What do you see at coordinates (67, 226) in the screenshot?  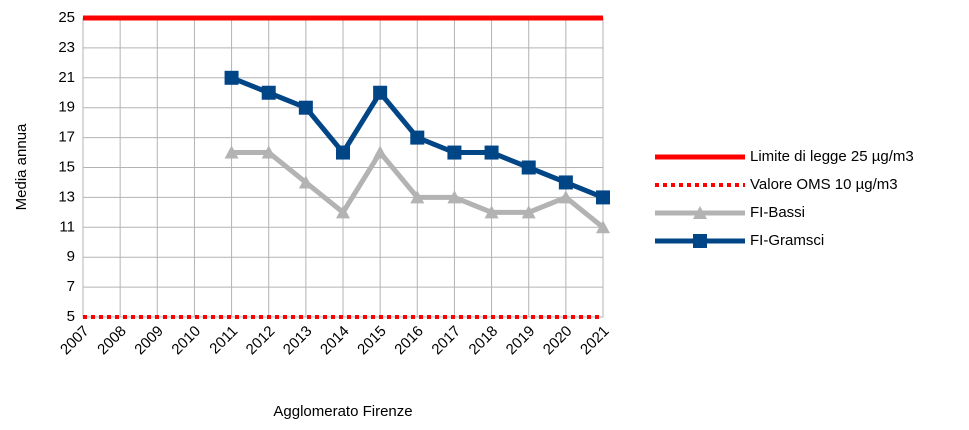 I see `y-tick-label: 11` at bounding box center [67, 226].